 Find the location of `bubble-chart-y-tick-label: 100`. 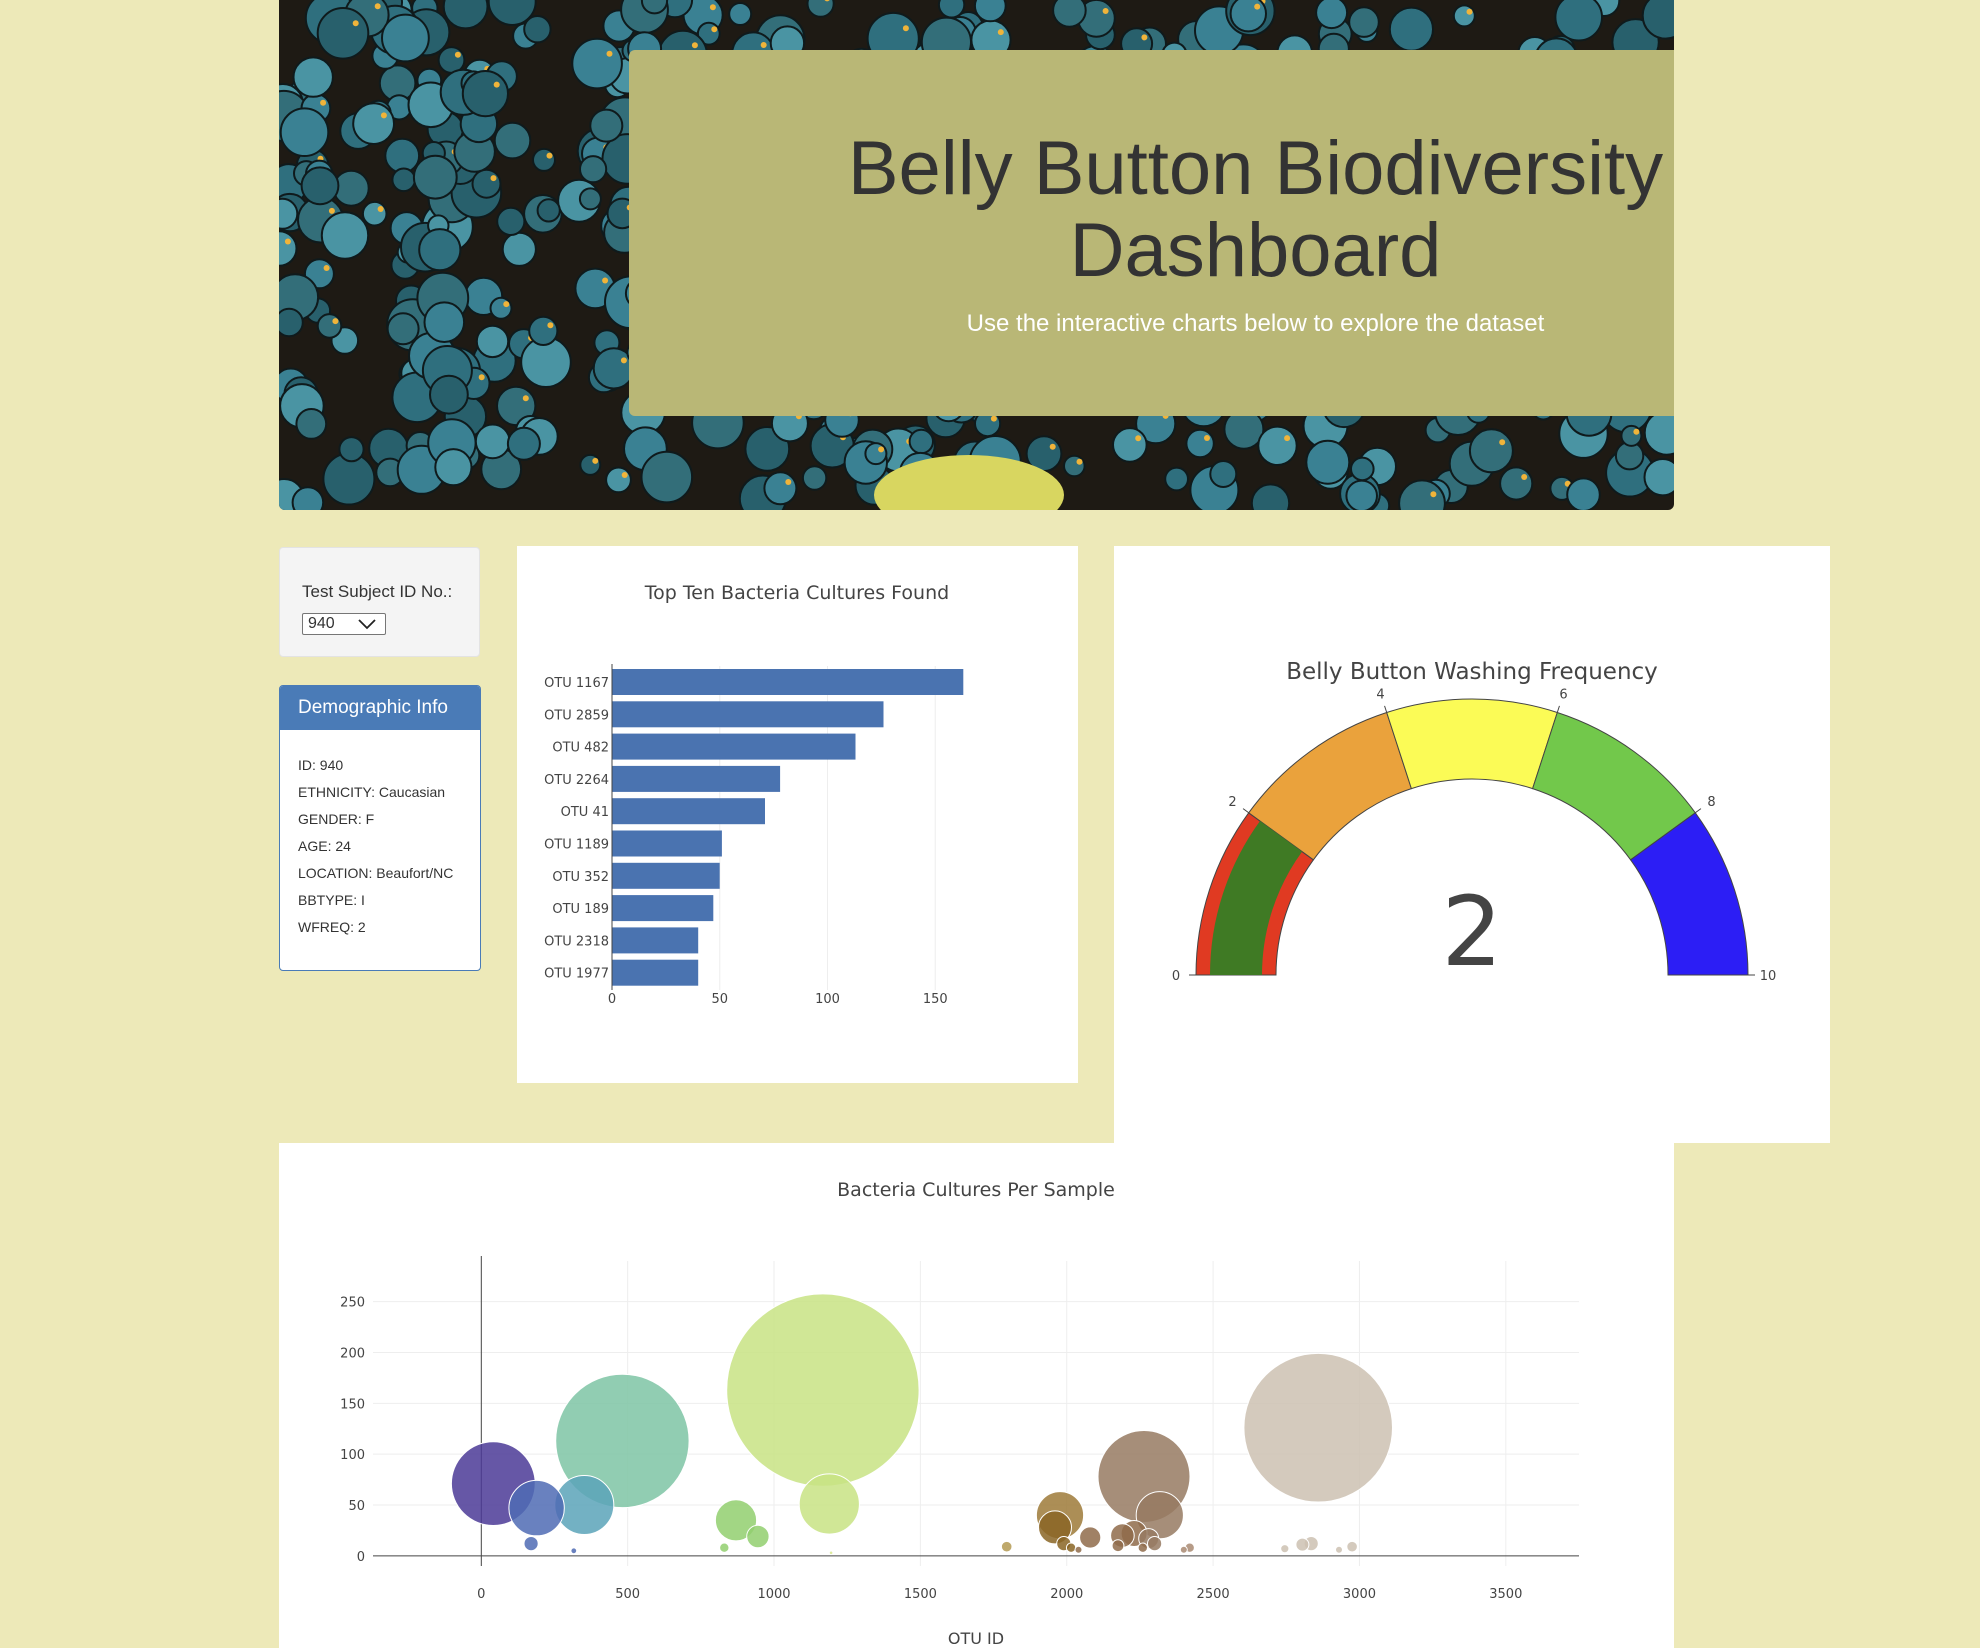

bubble-chart-y-tick-label: 100 is located at coordinates (352, 1455).